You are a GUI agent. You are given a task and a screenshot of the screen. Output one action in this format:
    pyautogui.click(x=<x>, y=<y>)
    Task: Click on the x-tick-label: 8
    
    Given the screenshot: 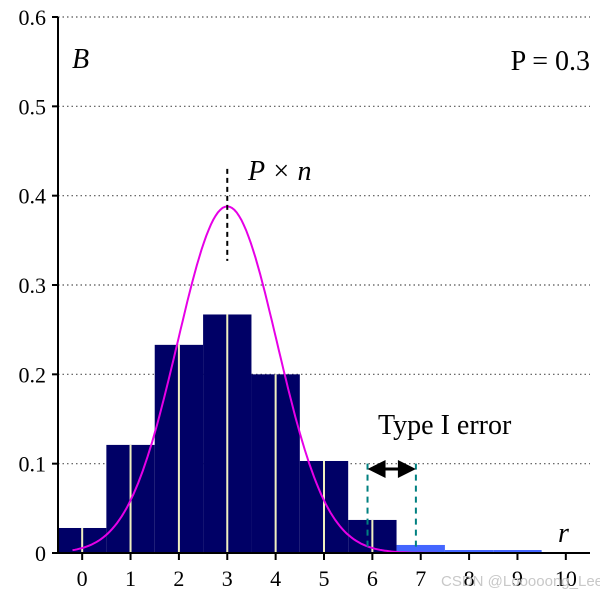 What is the action you would take?
    pyautogui.click(x=469, y=578)
    